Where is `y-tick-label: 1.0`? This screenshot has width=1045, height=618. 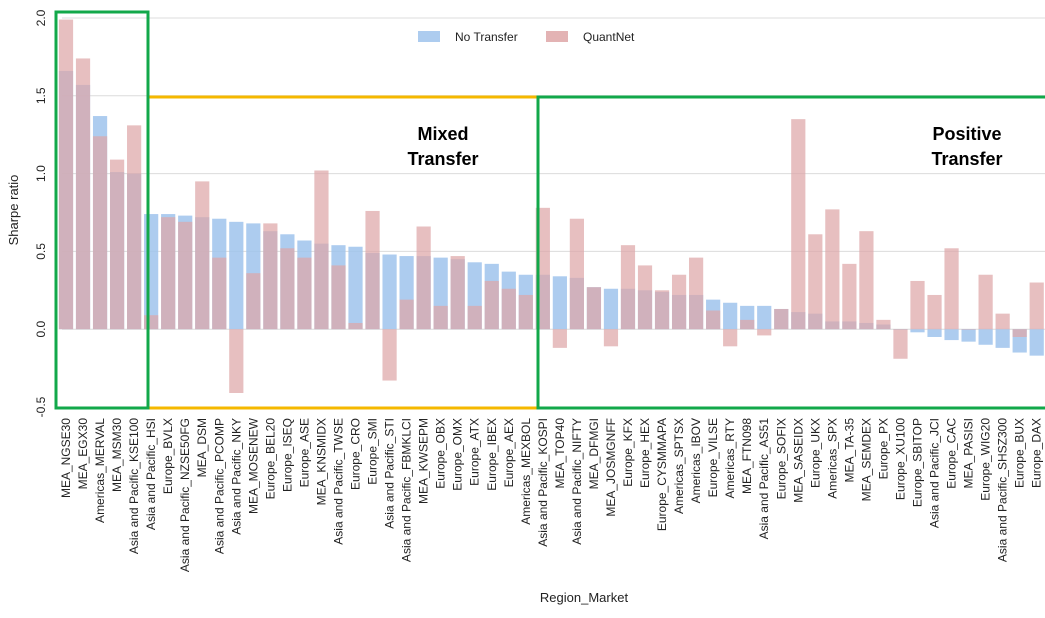 y-tick-label: 1.0 is located at coordinates (41, 173).